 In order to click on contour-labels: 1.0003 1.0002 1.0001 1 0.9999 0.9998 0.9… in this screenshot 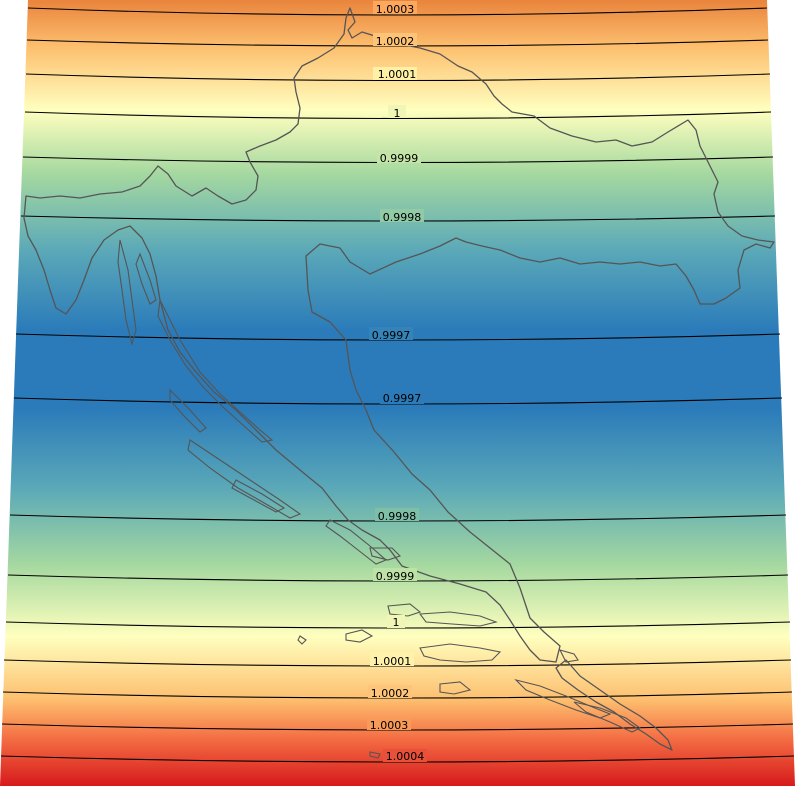, I will do `click(397, 382)`.